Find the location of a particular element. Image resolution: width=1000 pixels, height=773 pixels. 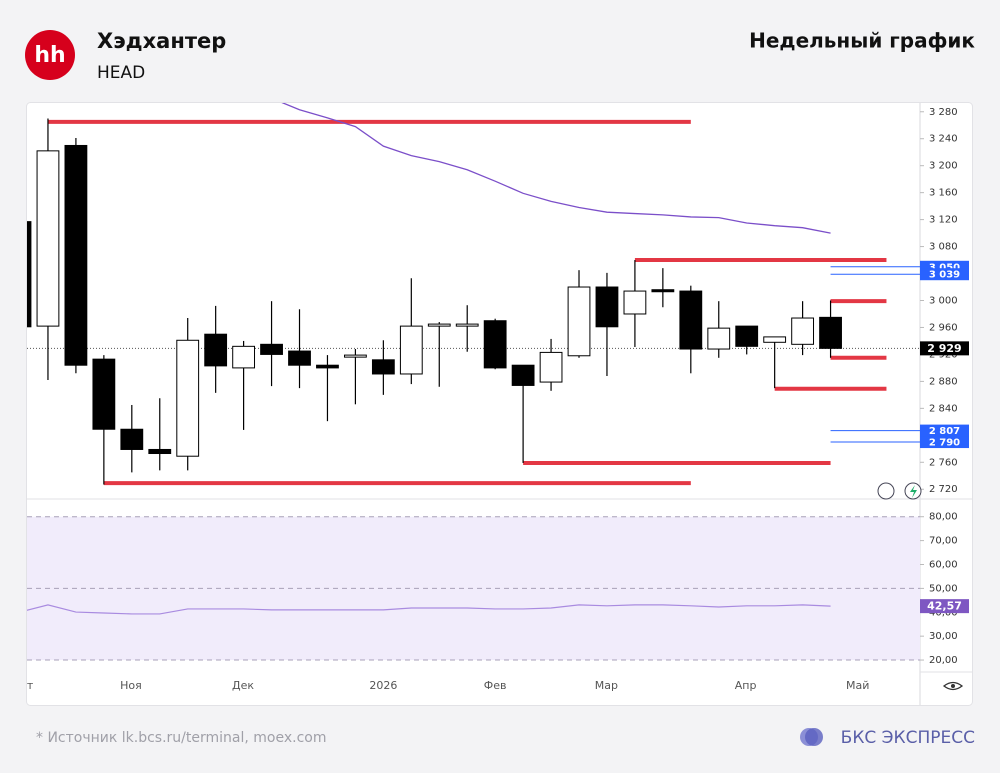

marker-label: 2 807 is located at coordinates (944, 431).